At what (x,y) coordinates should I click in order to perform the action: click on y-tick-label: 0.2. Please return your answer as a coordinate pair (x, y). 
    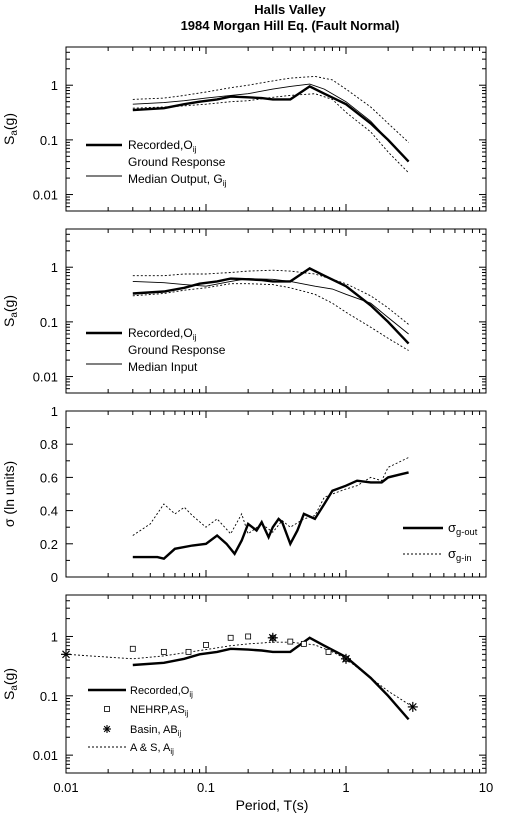
    Looking at the image, I should click on (49, 544).